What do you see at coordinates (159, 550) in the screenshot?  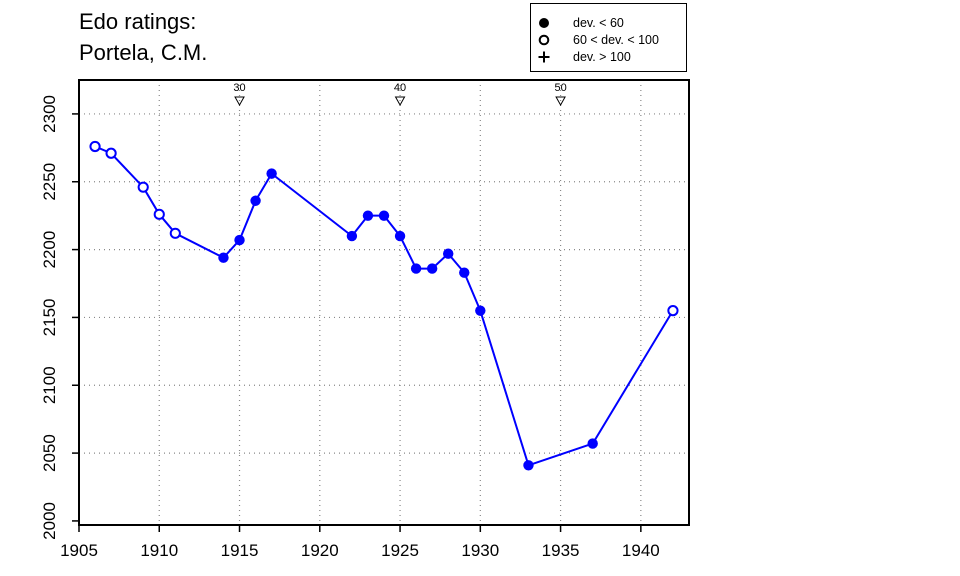 I see `x-tick-label: 1910` at bounding box center [159, 550].